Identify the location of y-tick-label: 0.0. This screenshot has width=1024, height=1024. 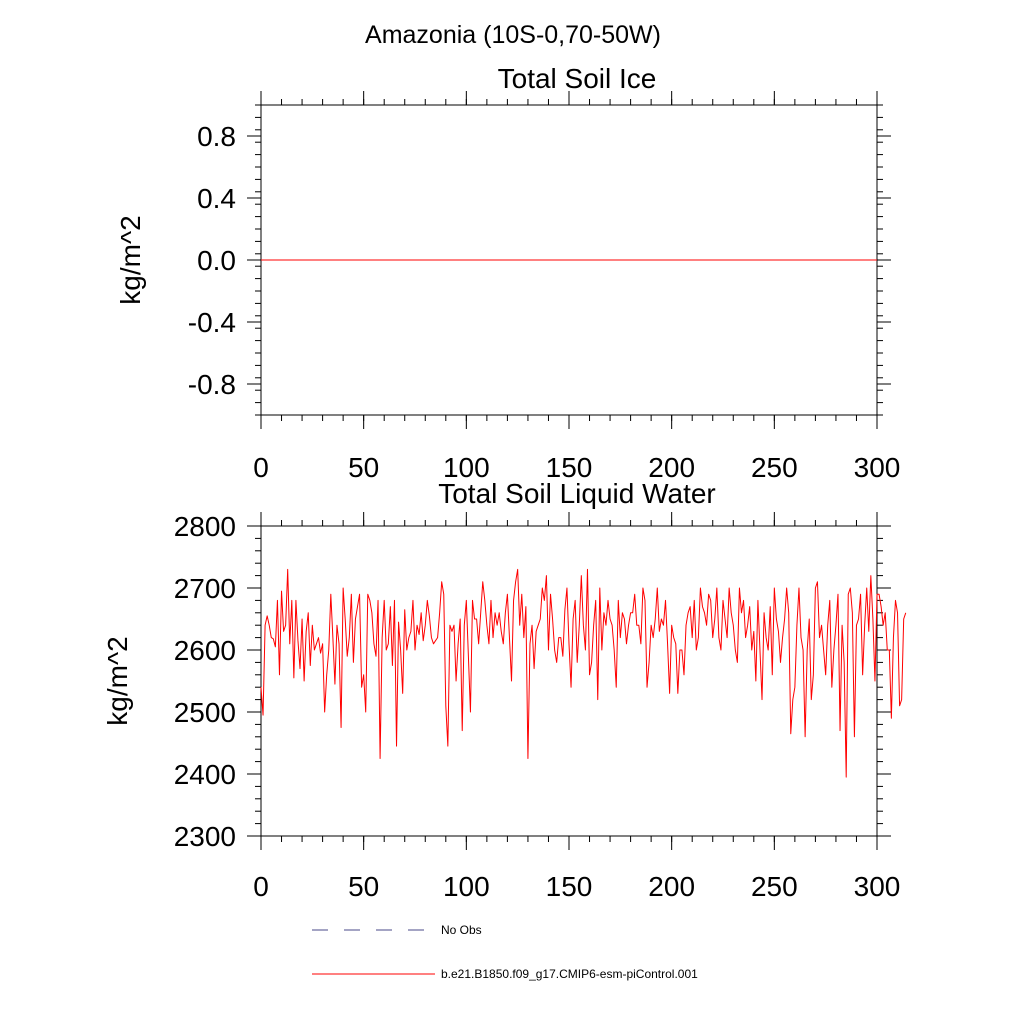
(216, 260).